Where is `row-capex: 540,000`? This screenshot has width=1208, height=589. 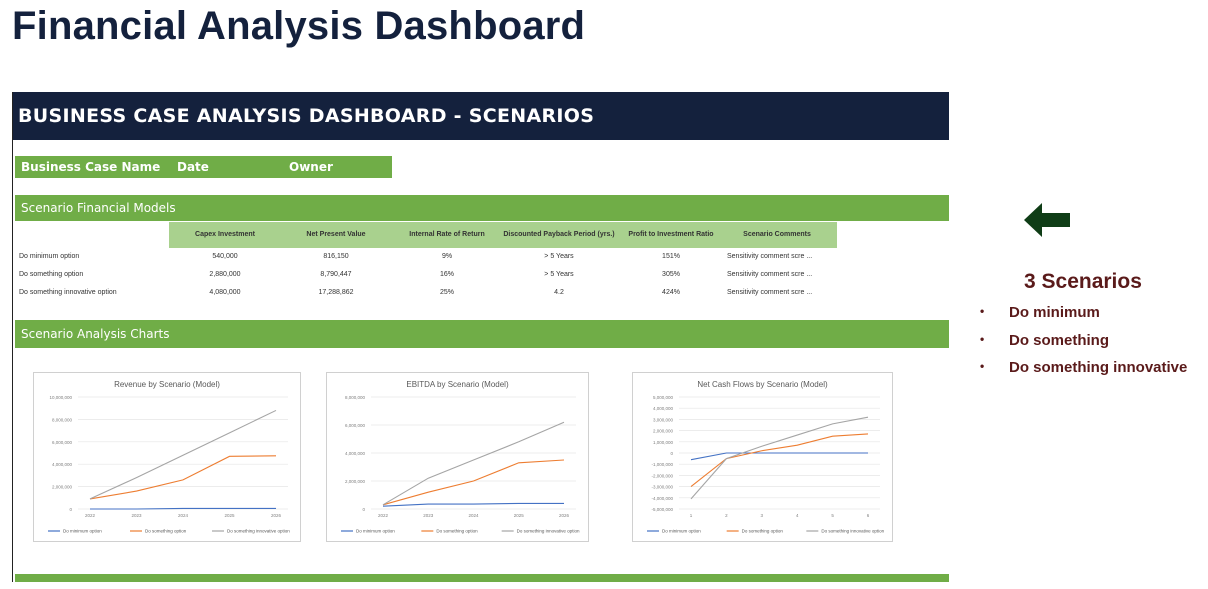
row-capex: 540,000 is located at coordinates (225, 256).